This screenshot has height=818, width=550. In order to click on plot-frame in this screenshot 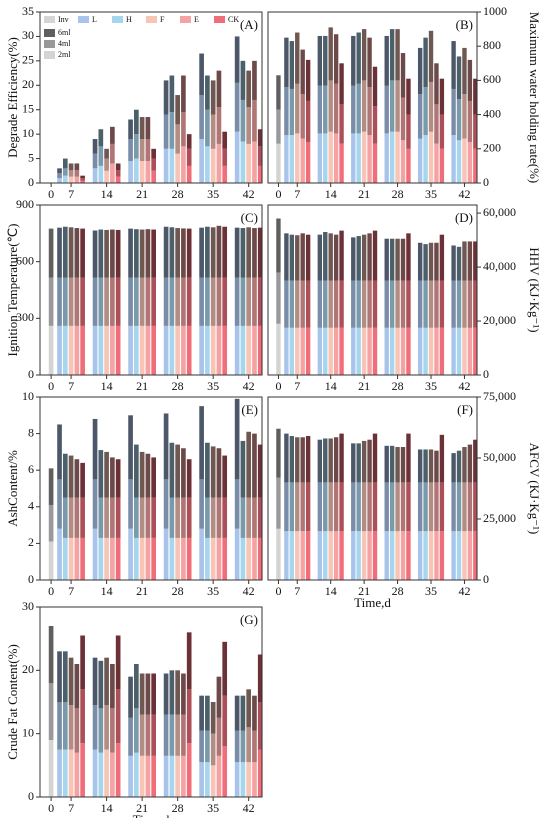, I will do `click(151, 702)`.